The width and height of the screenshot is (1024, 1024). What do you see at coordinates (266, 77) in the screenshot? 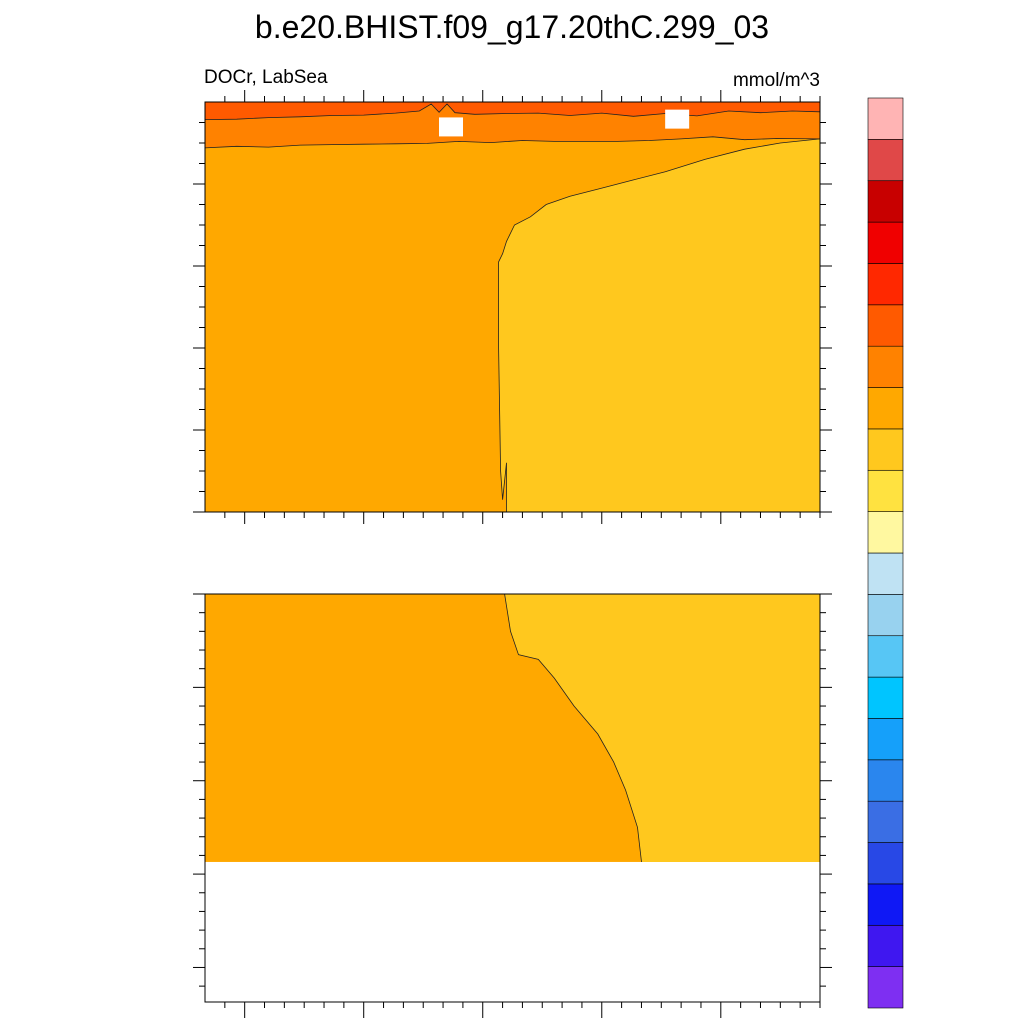
I see `variable-region-label: DOCr, LabSea` at bounding box center [266, 77].